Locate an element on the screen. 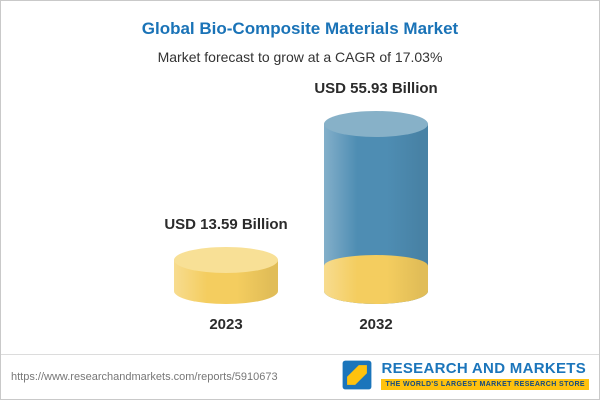 This screenshot has height=400, width=600. cylinder-base-top-2032 is located at coordinates (376, 266).